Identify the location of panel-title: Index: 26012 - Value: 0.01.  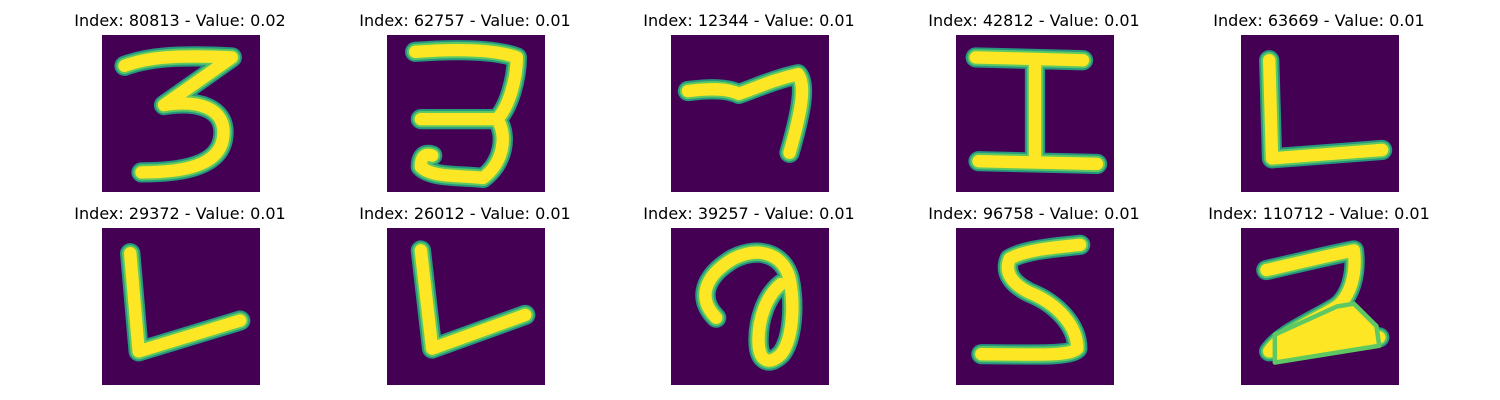
(465, 213).